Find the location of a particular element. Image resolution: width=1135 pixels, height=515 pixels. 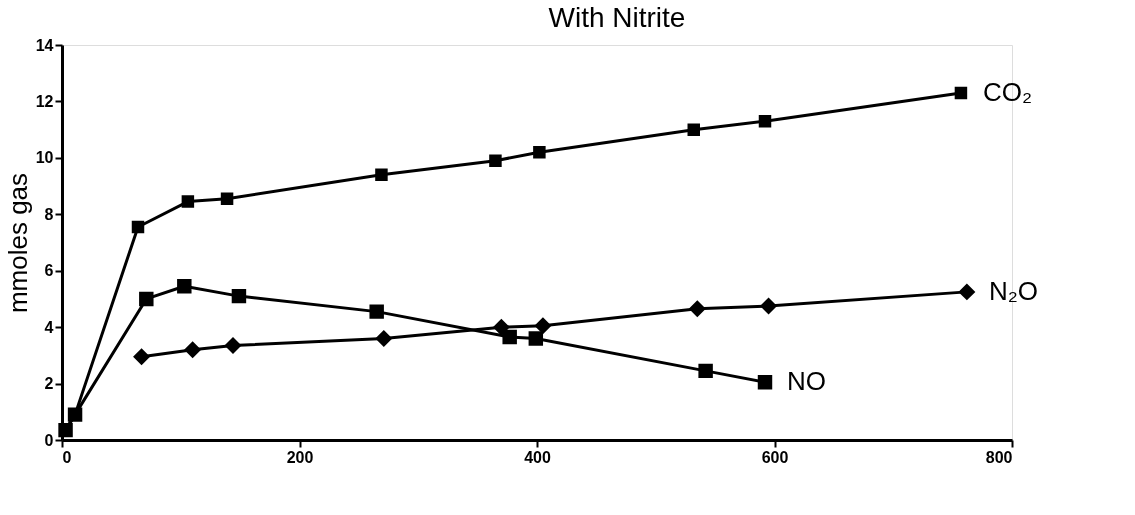

x-tick-label: 600 is located at coordinates (775, 457).